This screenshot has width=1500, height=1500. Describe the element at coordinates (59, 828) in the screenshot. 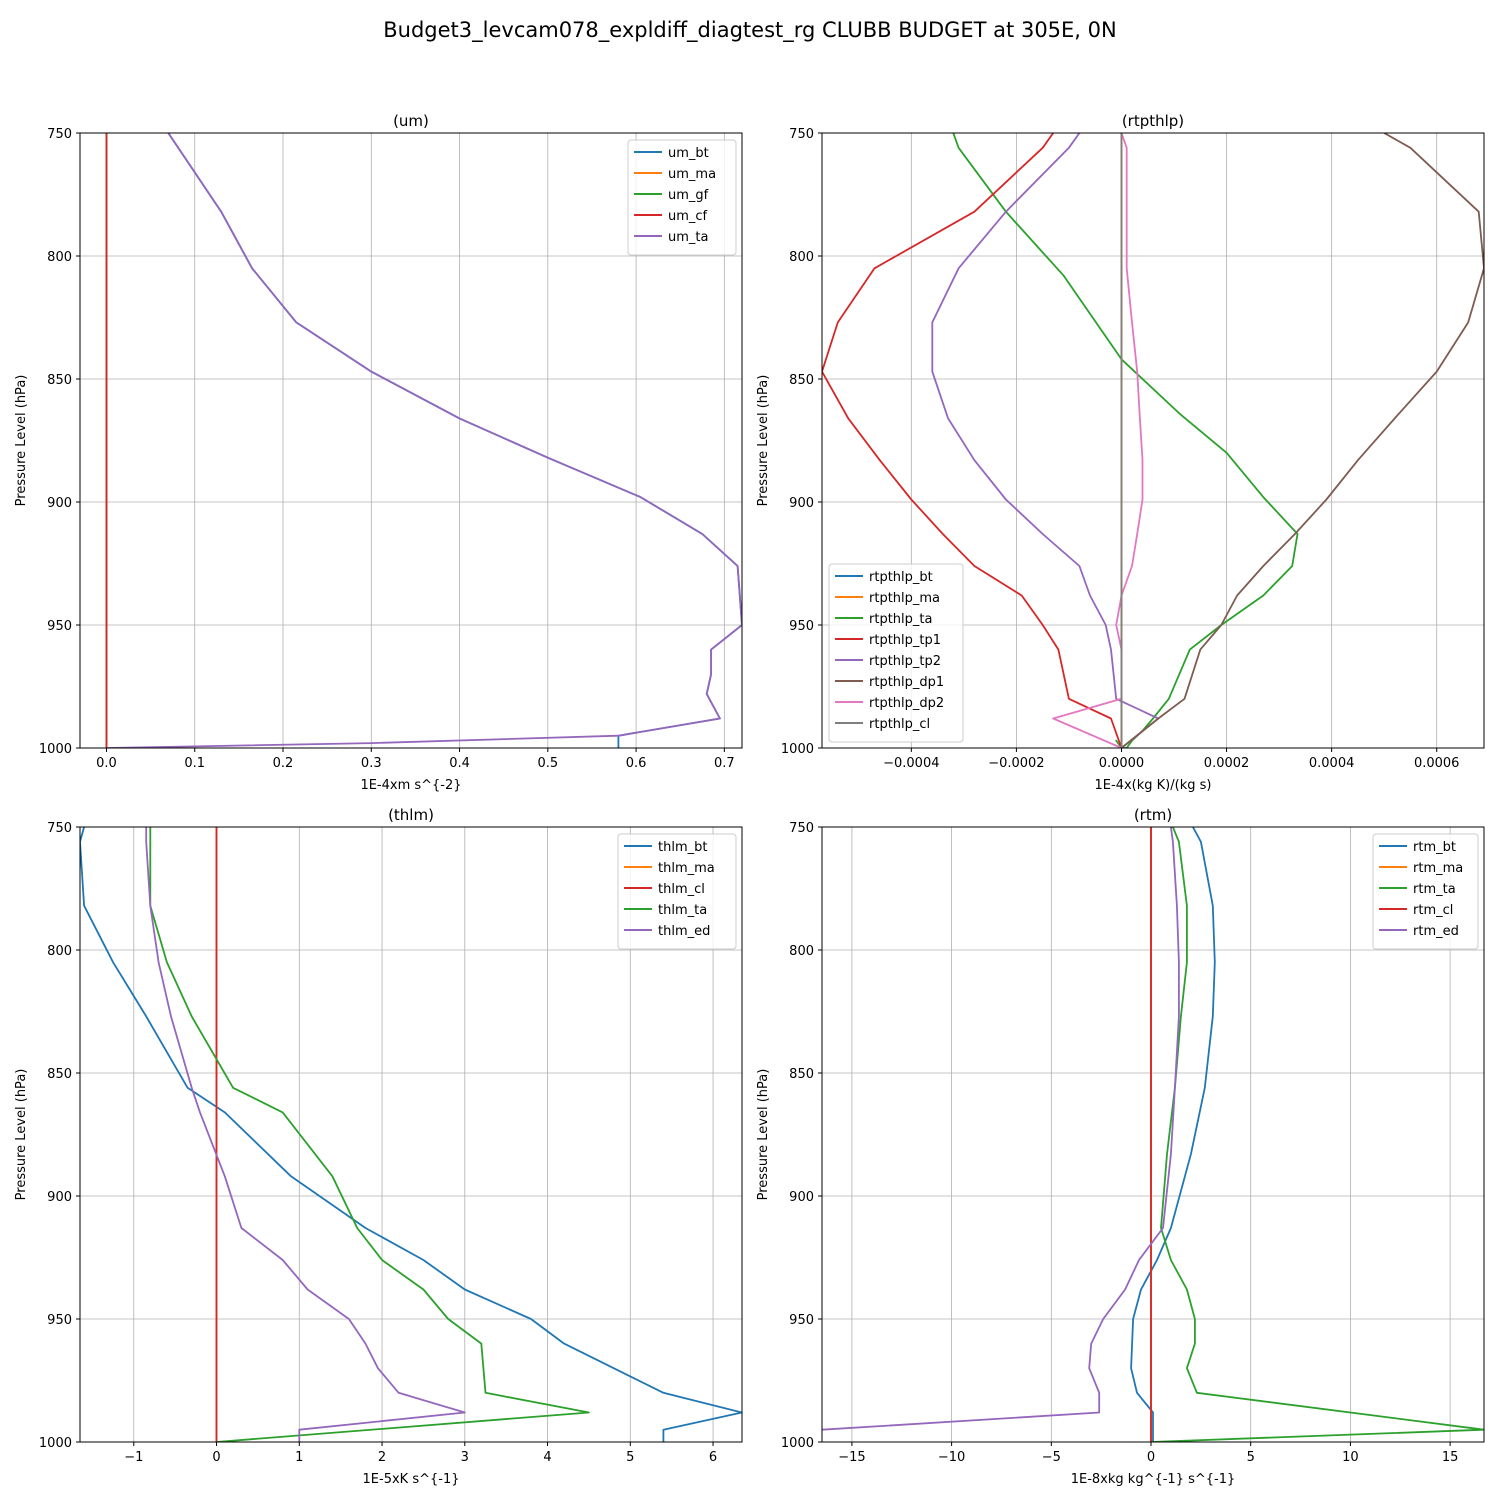

I see `panel-3-y-tick-label: 750` at that location.